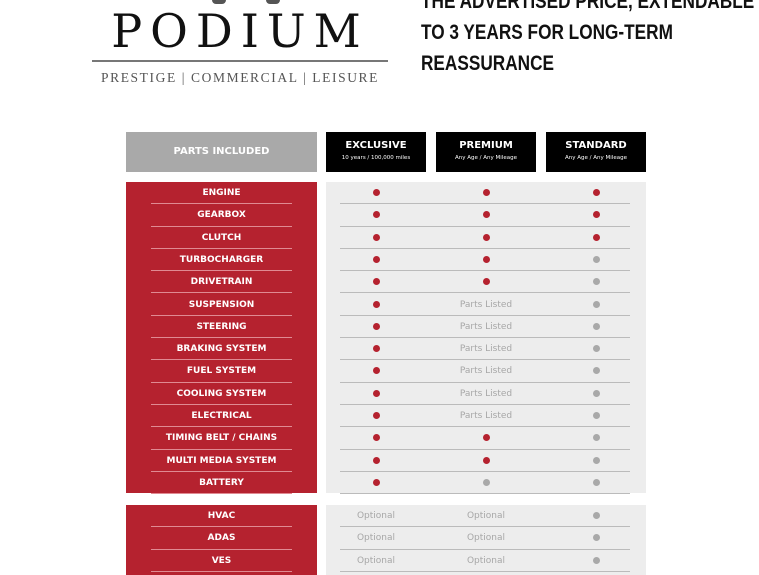 This screenshot has height=575, width=759. I want to click on part-label: MULTI MEDIA SYSTEM, so click(221, 460).